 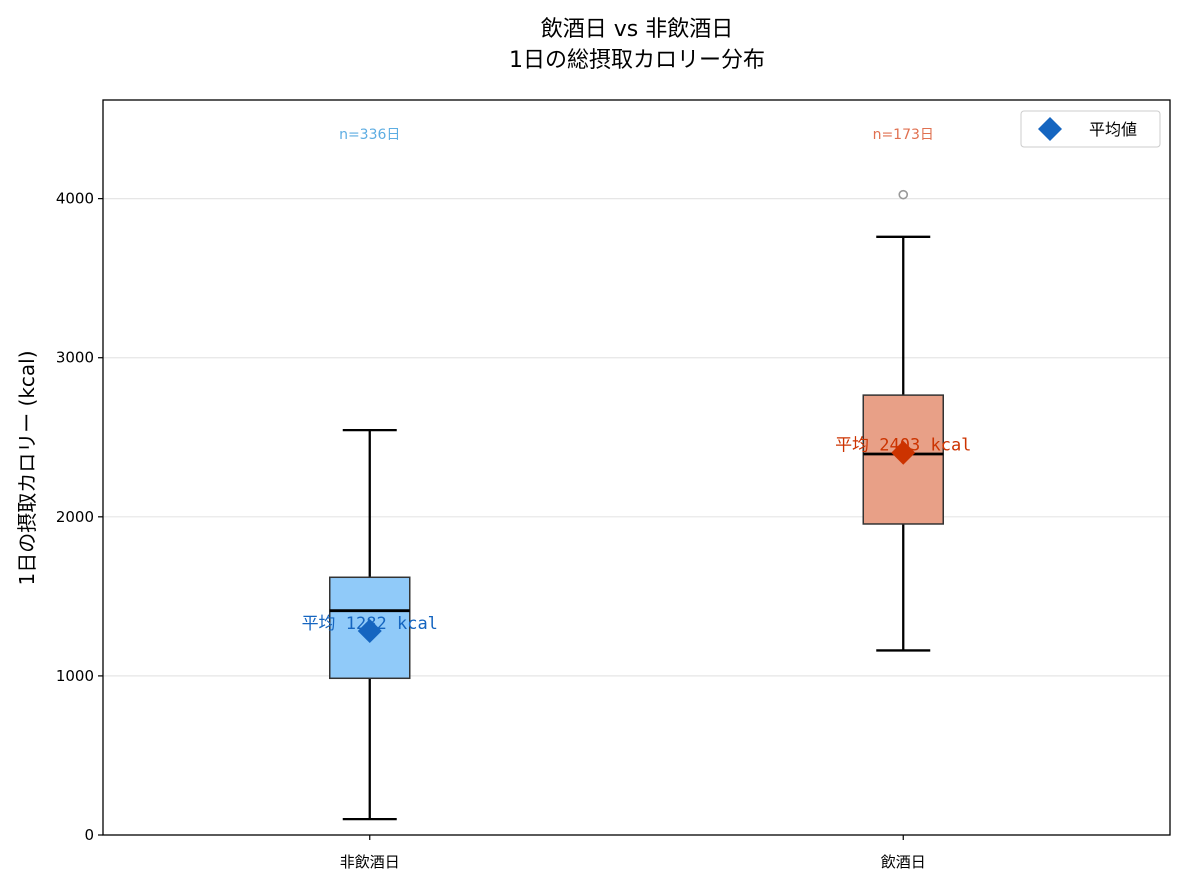 What do you see at coordinates (75, 358) in the screenshot?
I see `y-tick-label: 3000` at bounding box center [75, 358].